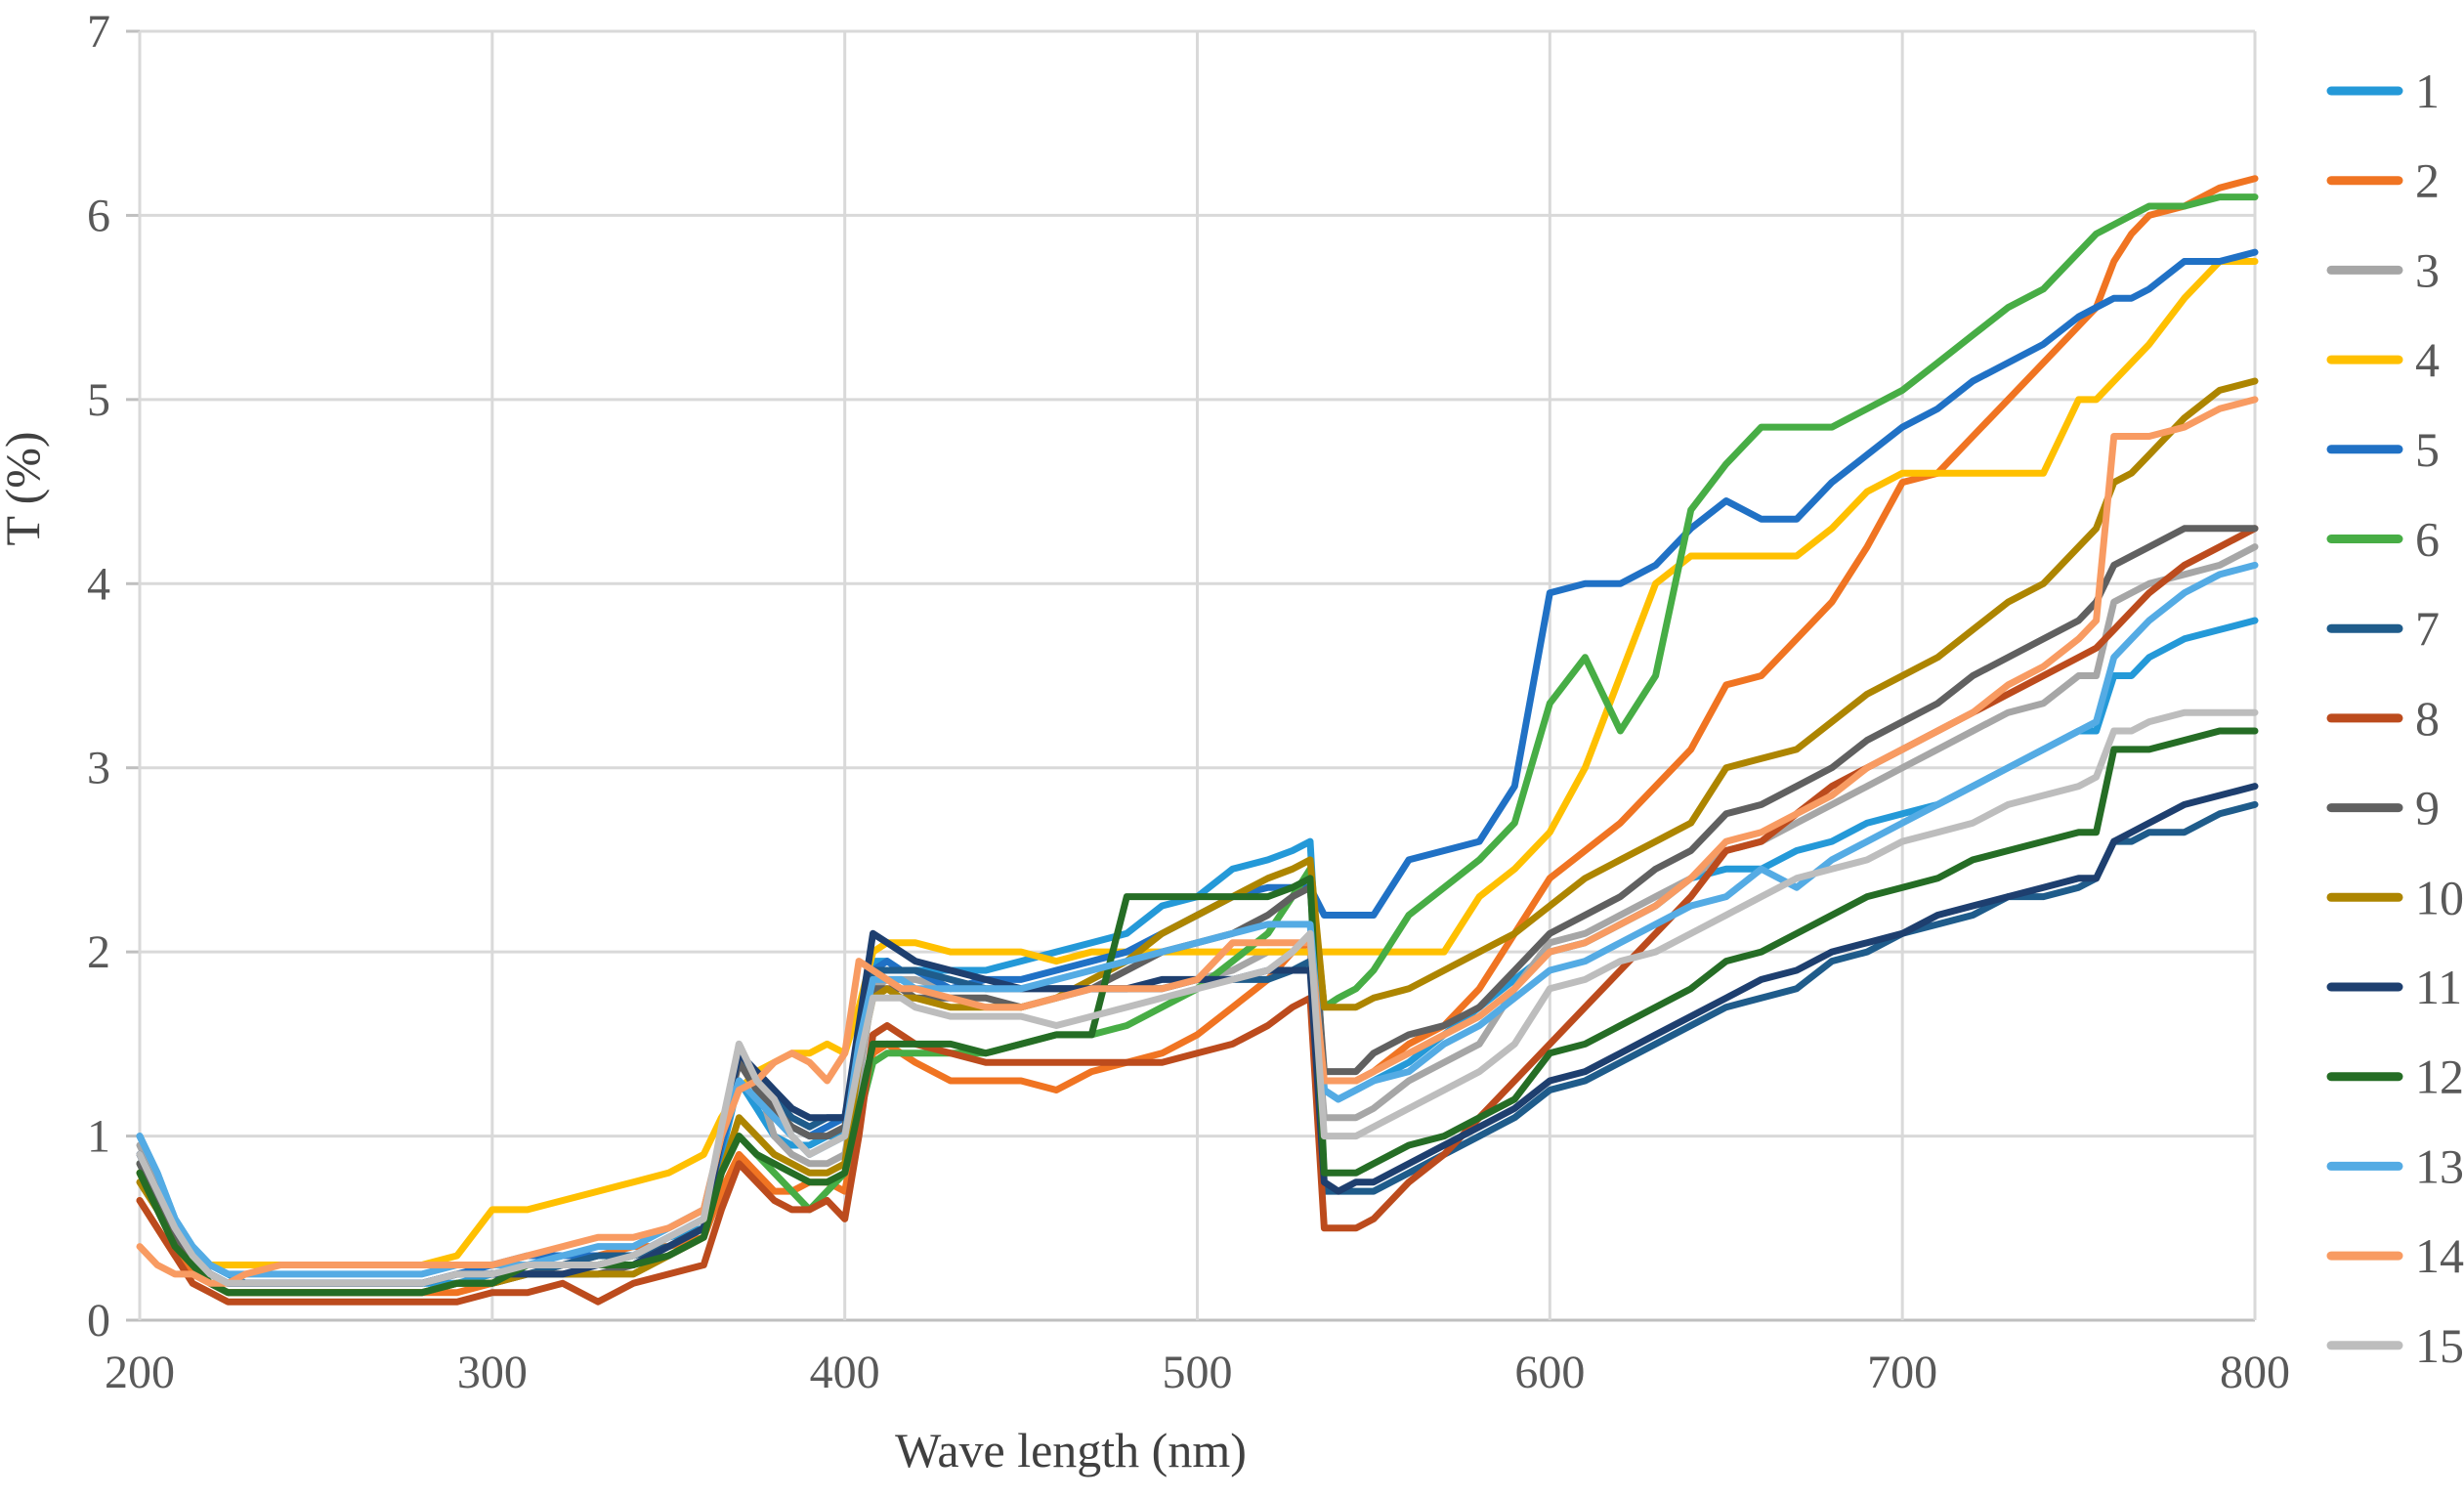  What do you see at coordinates (845, 1372) in the screenshot?
I see `x-tick-label: 400` at bounding box center [845, 1372].